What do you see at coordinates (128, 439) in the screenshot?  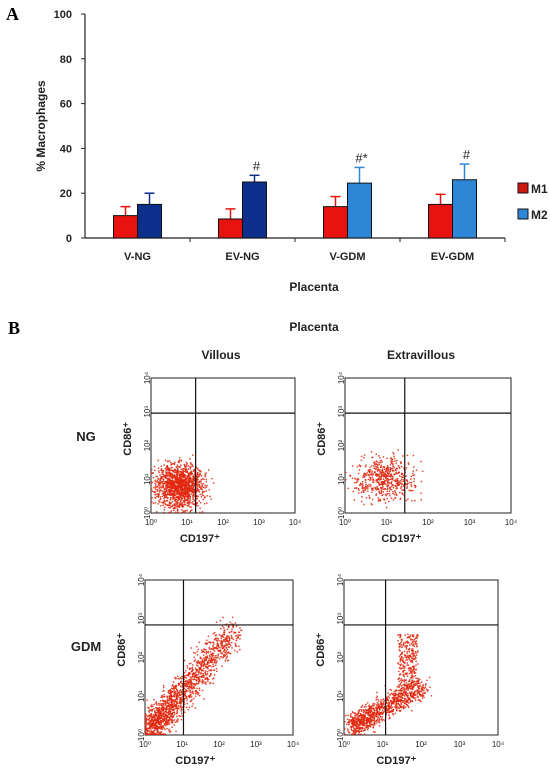 I see `y-axis-label: CD86⁺` at bounding box center [128, 439].